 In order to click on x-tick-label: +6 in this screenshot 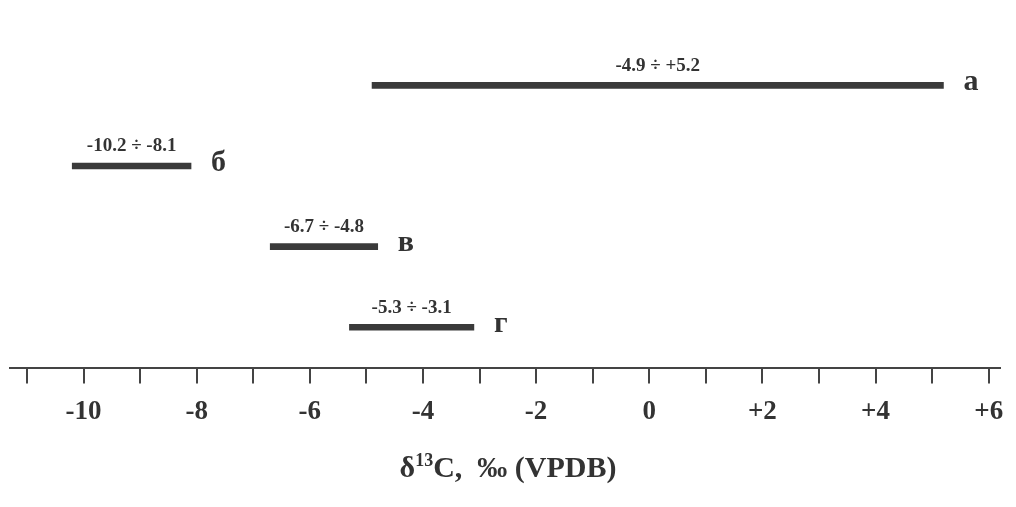, I will do `click(989, 409)`.